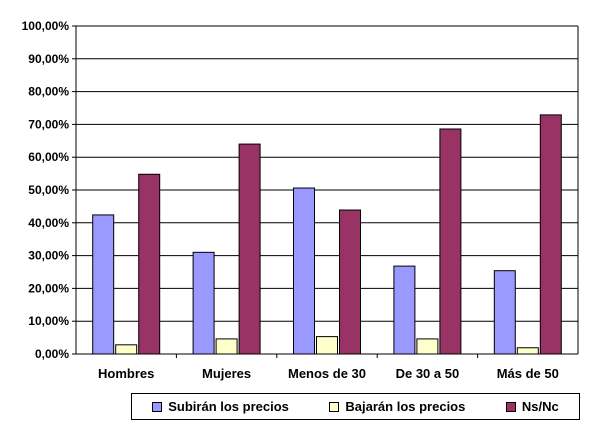 The width and height of the screenshot is (593, 436). What do you see at coordinates (48, 288) in the screenshot?
I see `y-tick-label: 20,00%` at bounding box center [48, 288].